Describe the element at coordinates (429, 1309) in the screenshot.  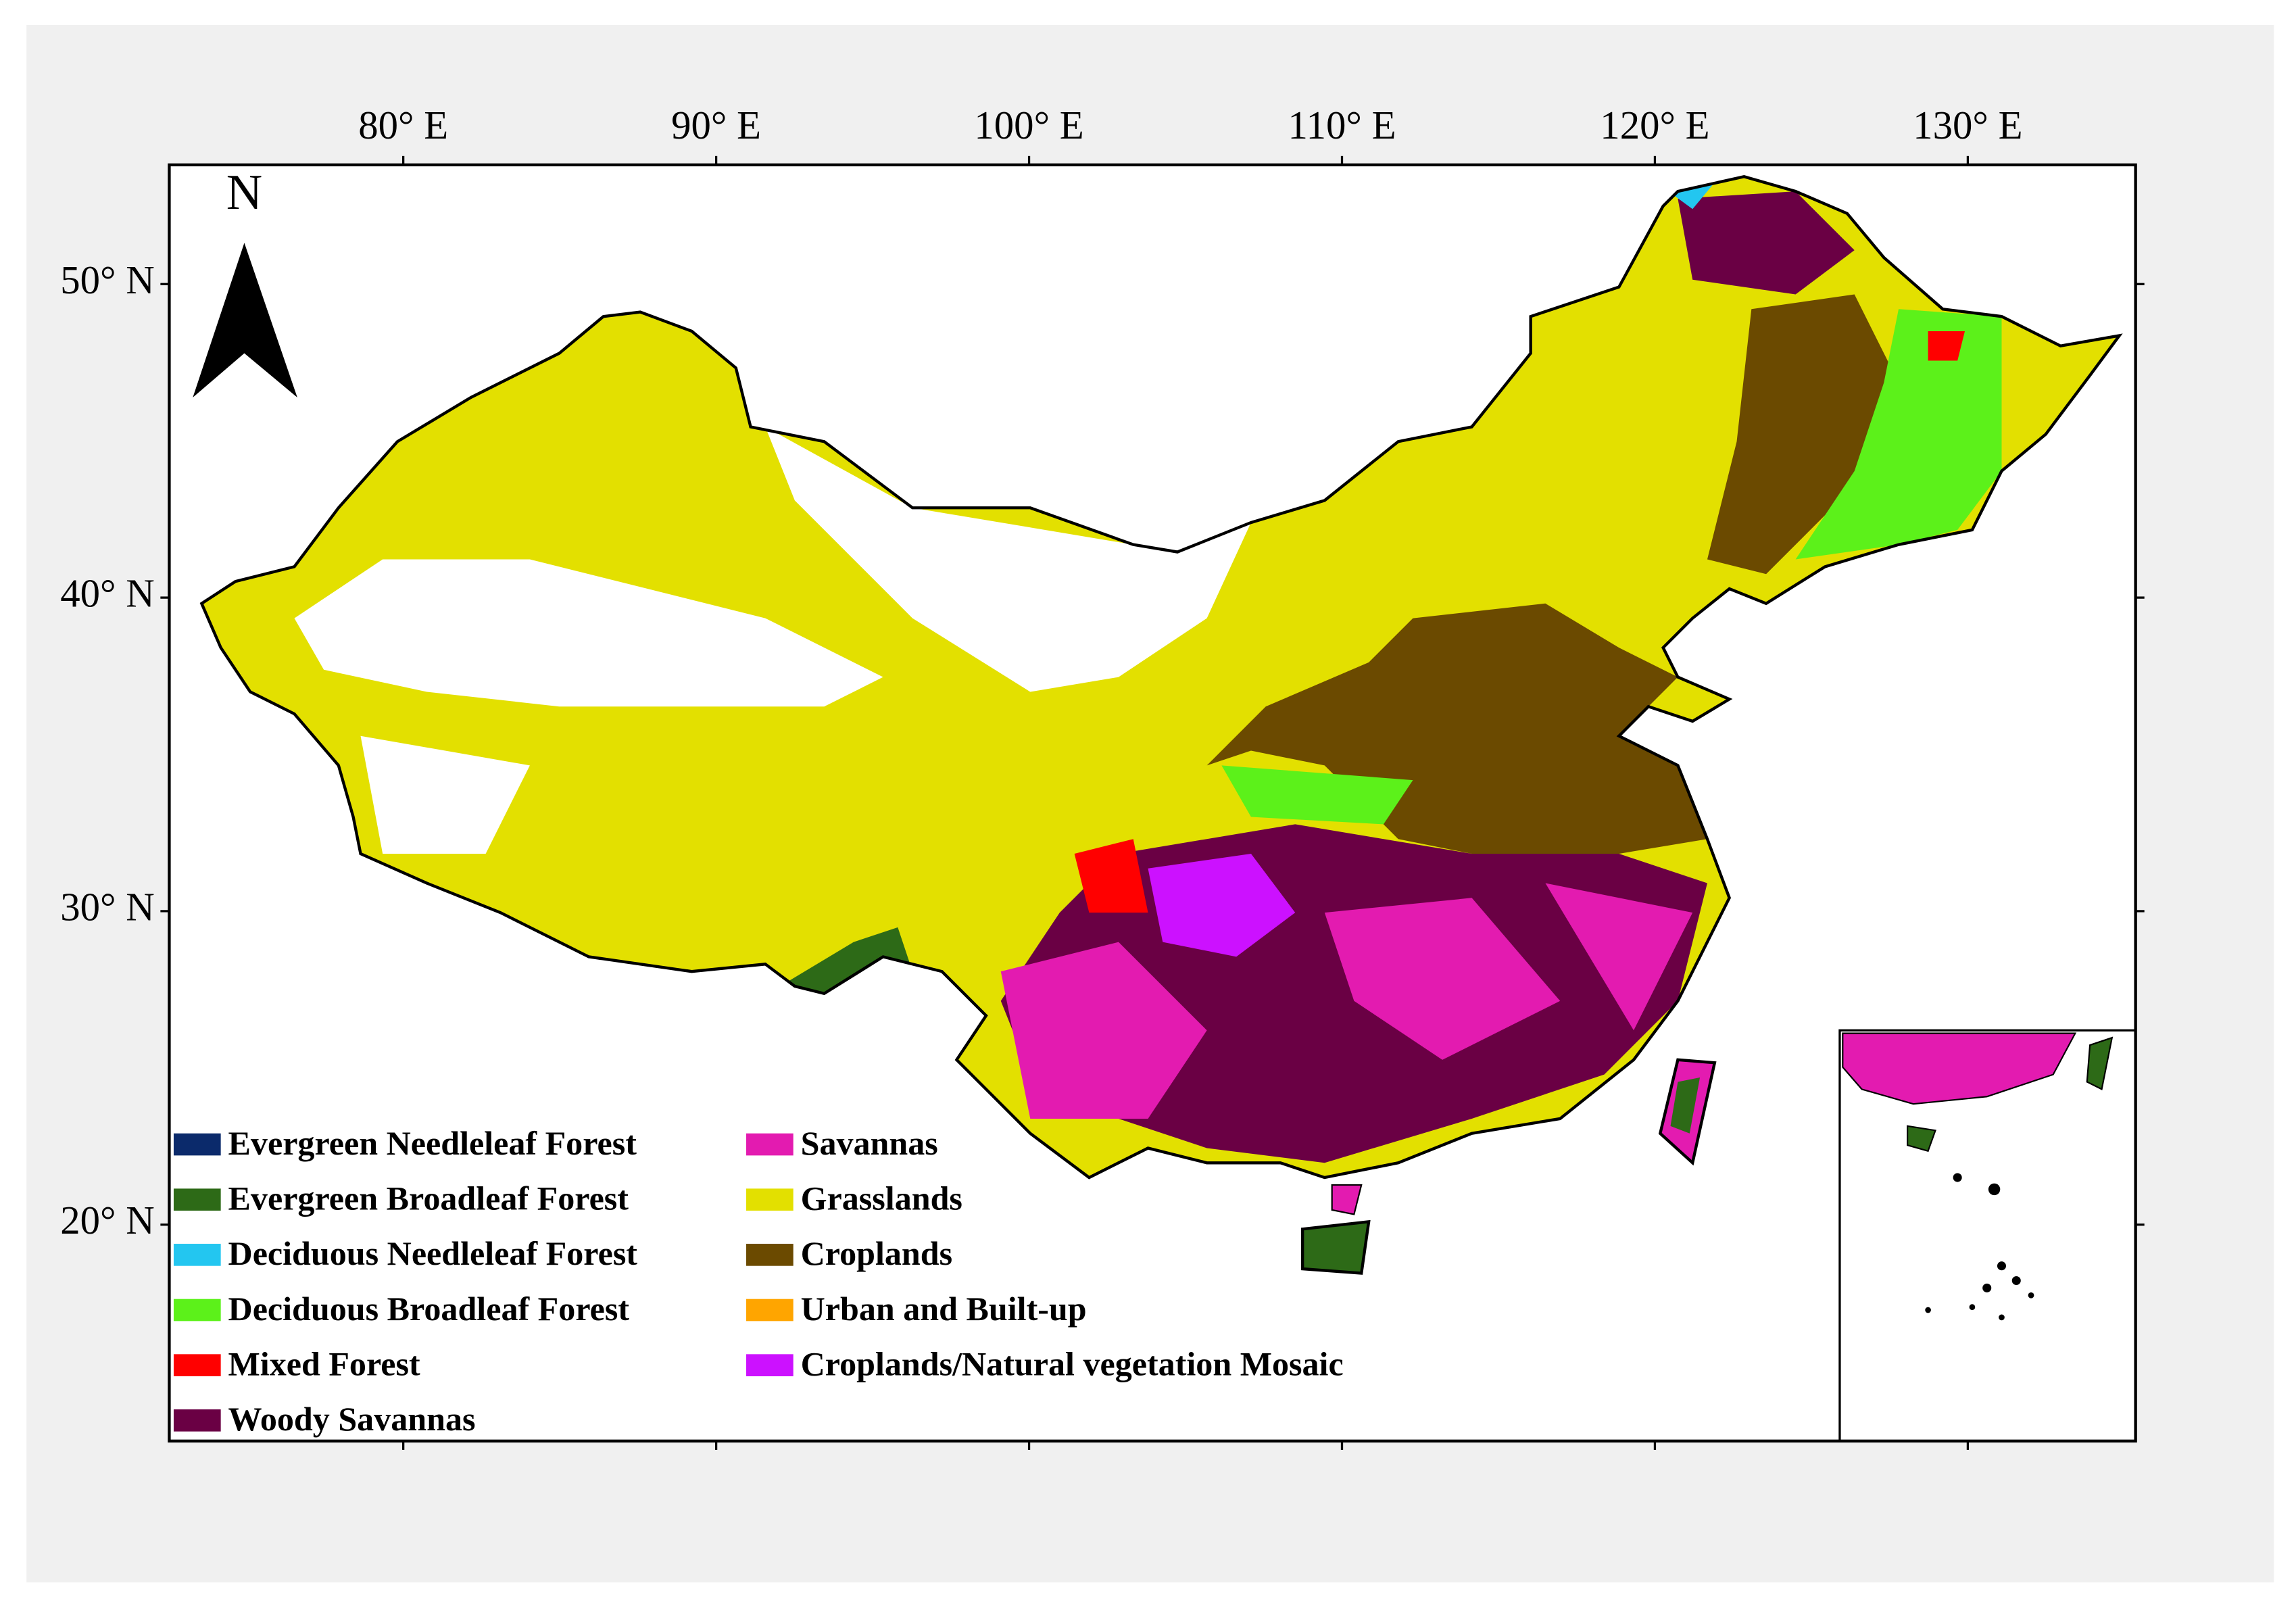
I see `legend-label: Deciduous Broadleaf Forest` at that location.